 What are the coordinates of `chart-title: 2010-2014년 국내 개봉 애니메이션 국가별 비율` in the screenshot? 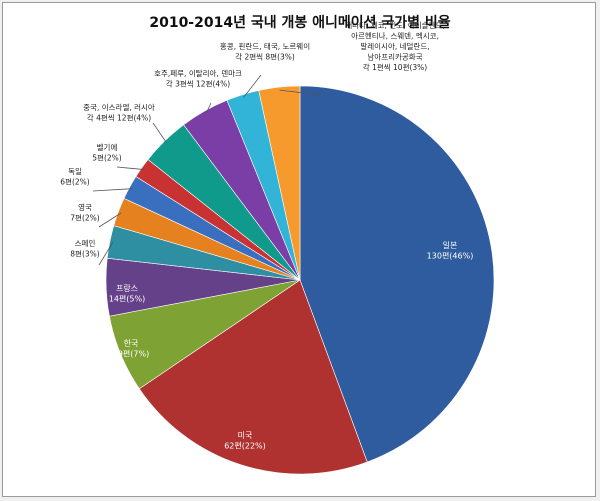 It's located at (299, 22).